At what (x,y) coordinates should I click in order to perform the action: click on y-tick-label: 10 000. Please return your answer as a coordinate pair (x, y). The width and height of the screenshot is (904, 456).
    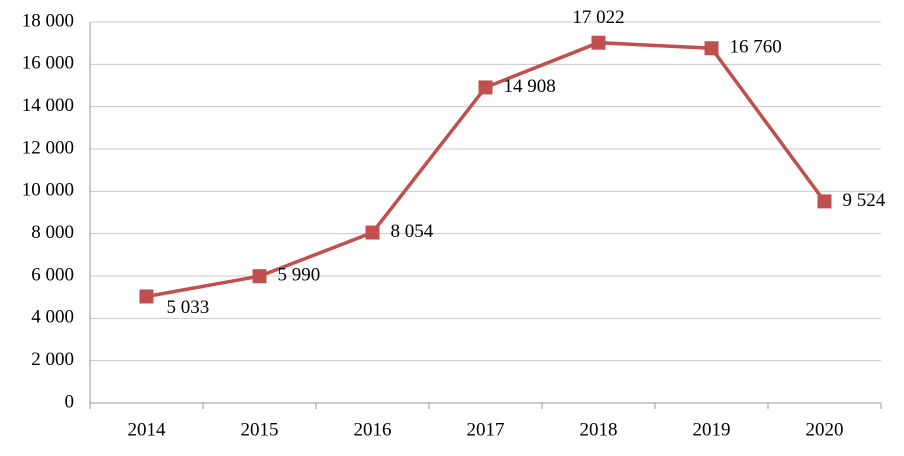
    Looking at the image, I should click on (48, 190).